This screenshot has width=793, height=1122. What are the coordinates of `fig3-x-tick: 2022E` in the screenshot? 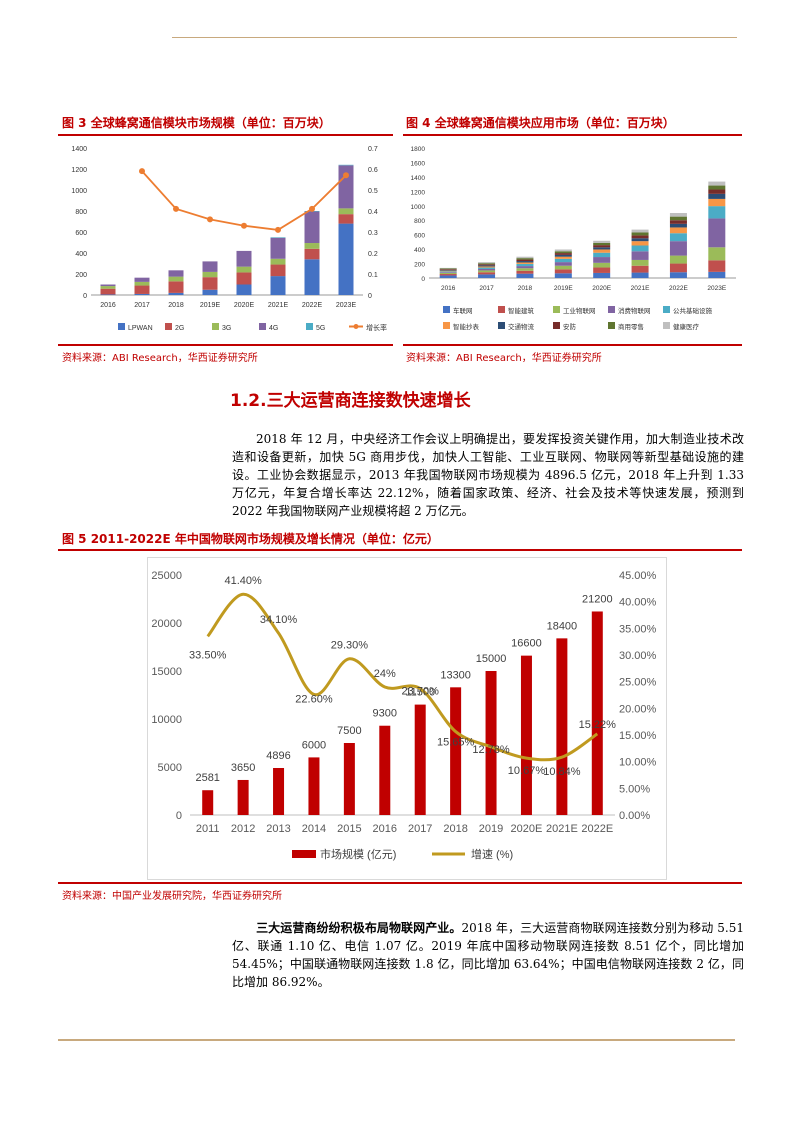 It's located at (312, 305).